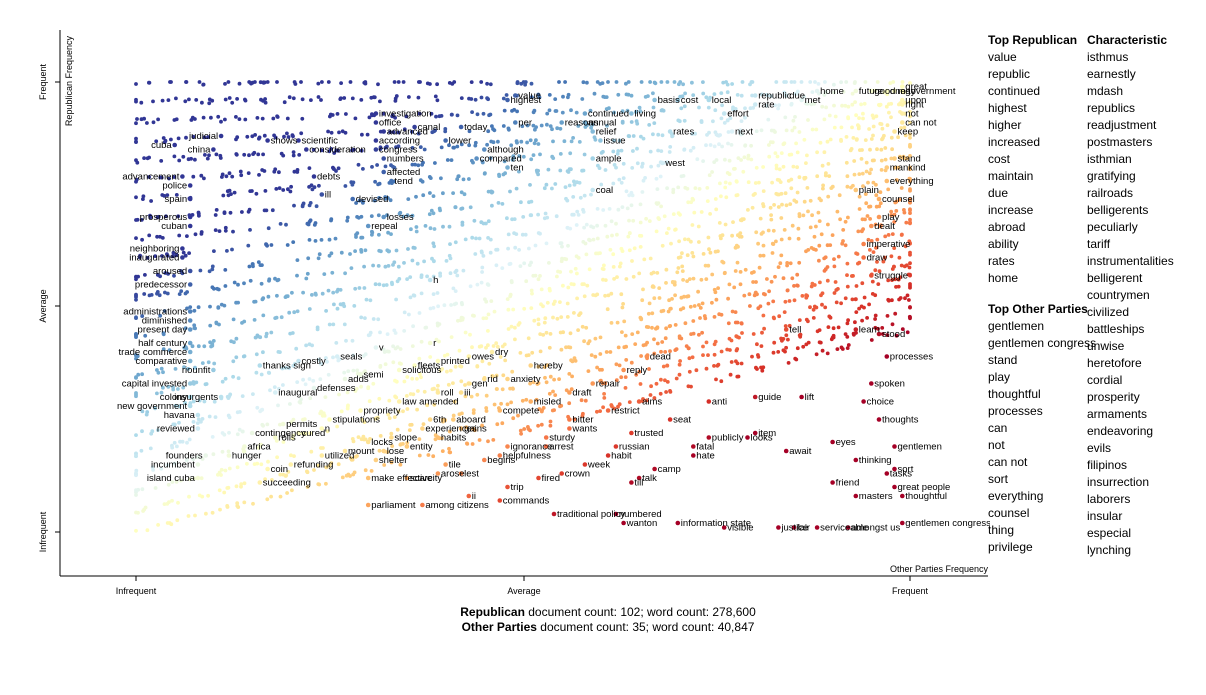  What do you see at coordinates (287, 438) in the screenshot?
I see `term-label: rolls` at bounding box center [287, 438].